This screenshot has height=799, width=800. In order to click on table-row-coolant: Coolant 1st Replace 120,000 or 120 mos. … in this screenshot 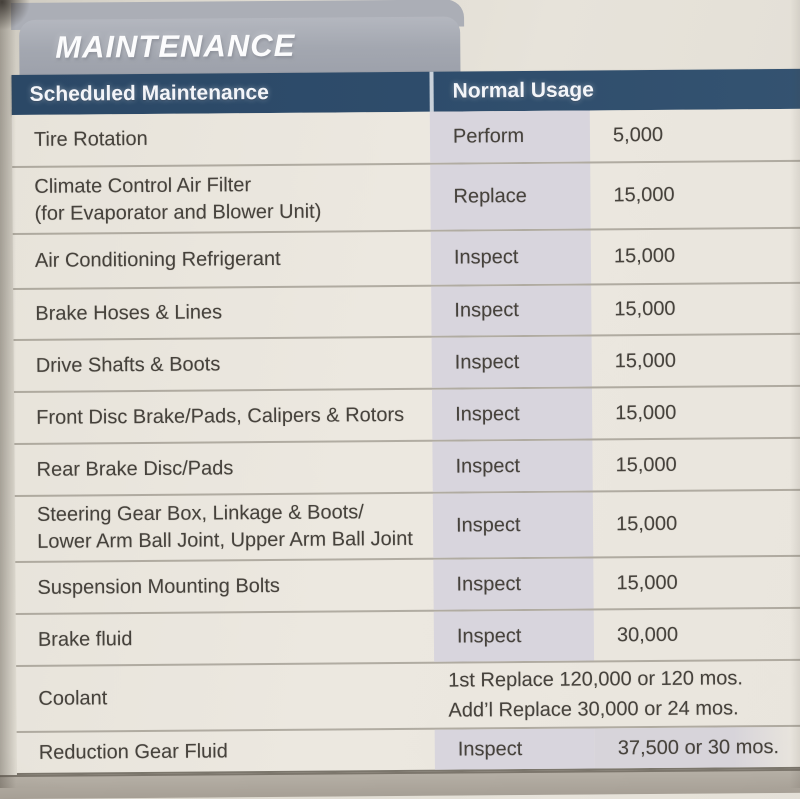, I will do `click(408, 697)`.